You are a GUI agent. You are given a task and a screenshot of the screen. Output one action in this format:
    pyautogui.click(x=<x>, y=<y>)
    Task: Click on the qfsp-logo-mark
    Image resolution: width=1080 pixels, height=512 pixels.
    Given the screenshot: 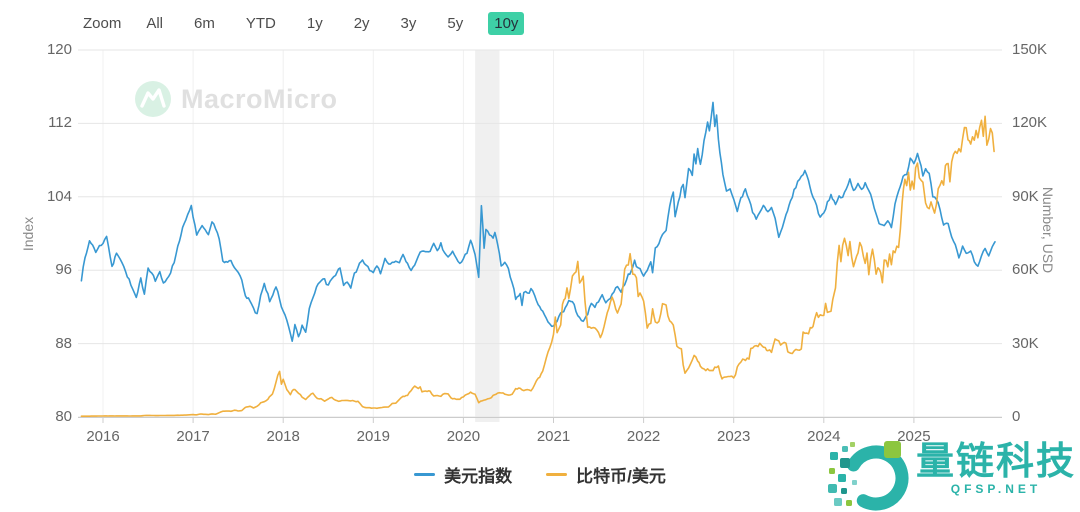 What is the action you would take?
    pyautogui.click(x=868, y=476)
    